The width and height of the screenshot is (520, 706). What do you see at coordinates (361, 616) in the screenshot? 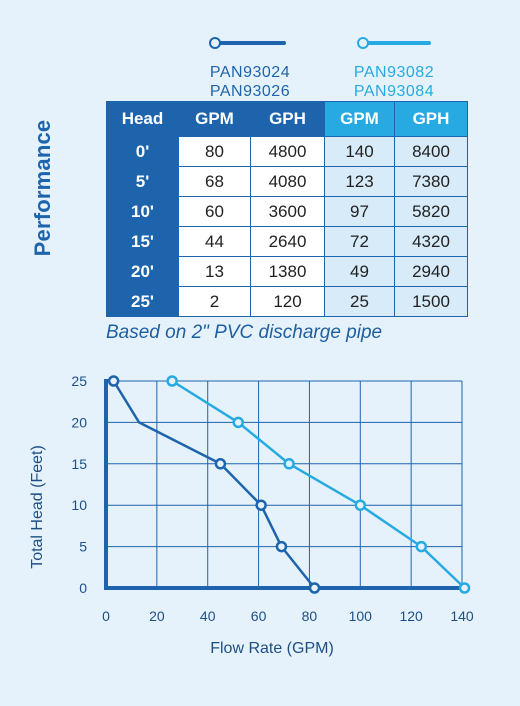
I see `x-tick-label: 100` at bounding box center [361, 616].